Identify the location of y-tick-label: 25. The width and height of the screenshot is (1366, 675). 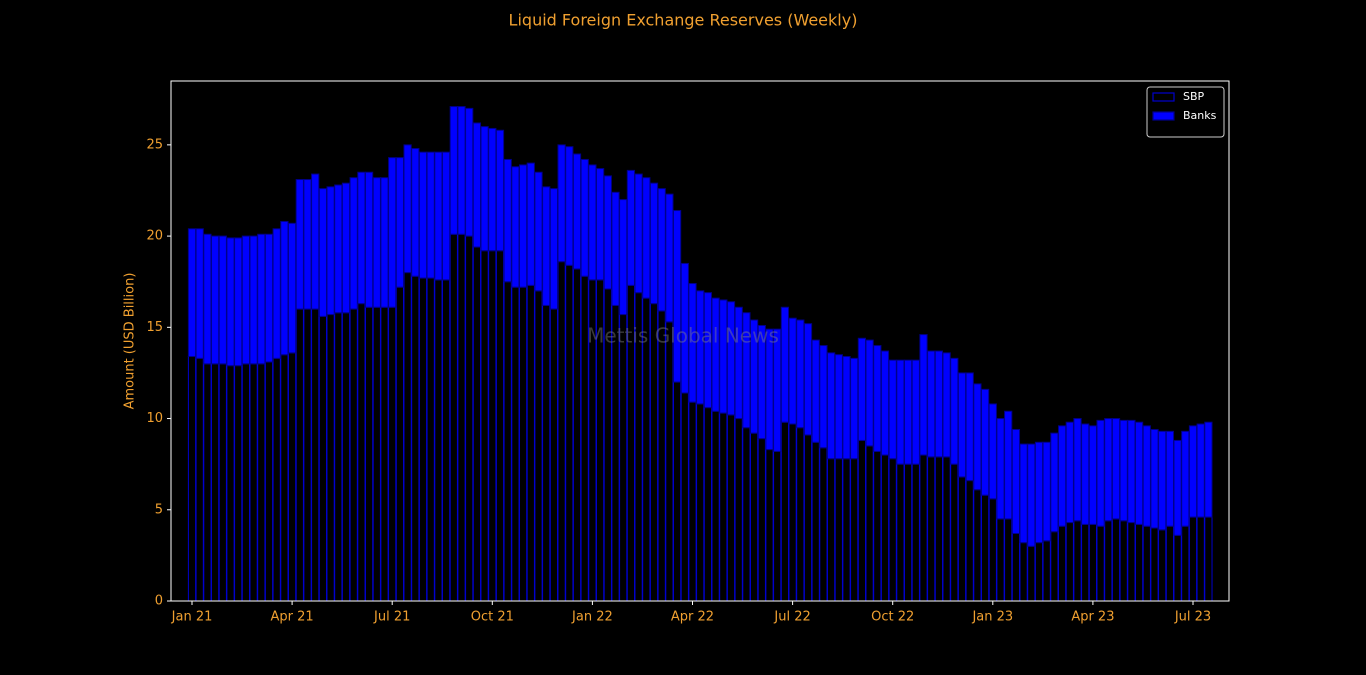
(154, 144).